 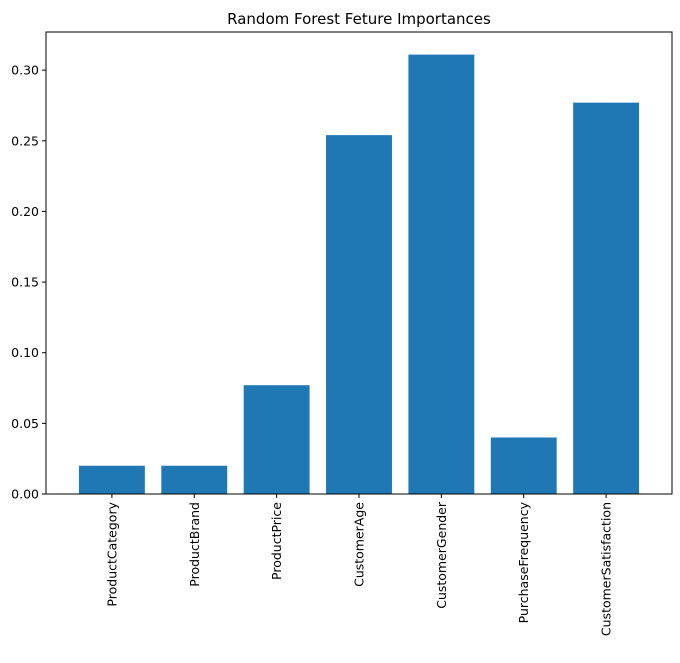 I want to click on y-axis: 0.00 0.05 0.10 0.15 0.20 0.25 0.30, so click(x=28, y=282).